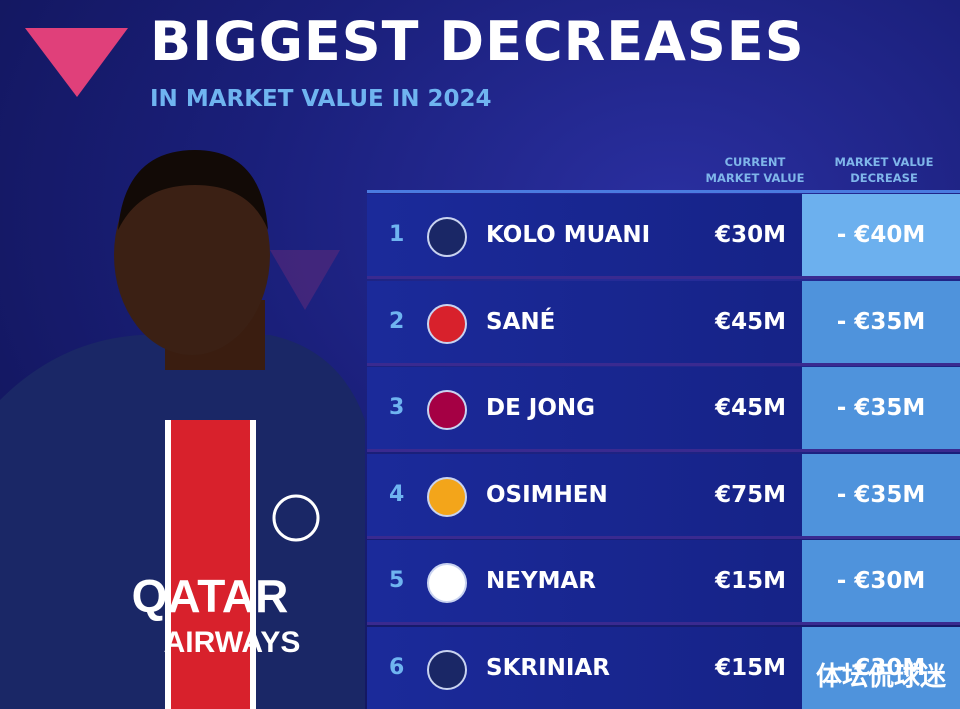 Image resolution: width=960 pixels, height=709 pixels. Describe the element at coordinates (541, 581) in the screenshot. I see `player-name: NEYMAR` at that location.